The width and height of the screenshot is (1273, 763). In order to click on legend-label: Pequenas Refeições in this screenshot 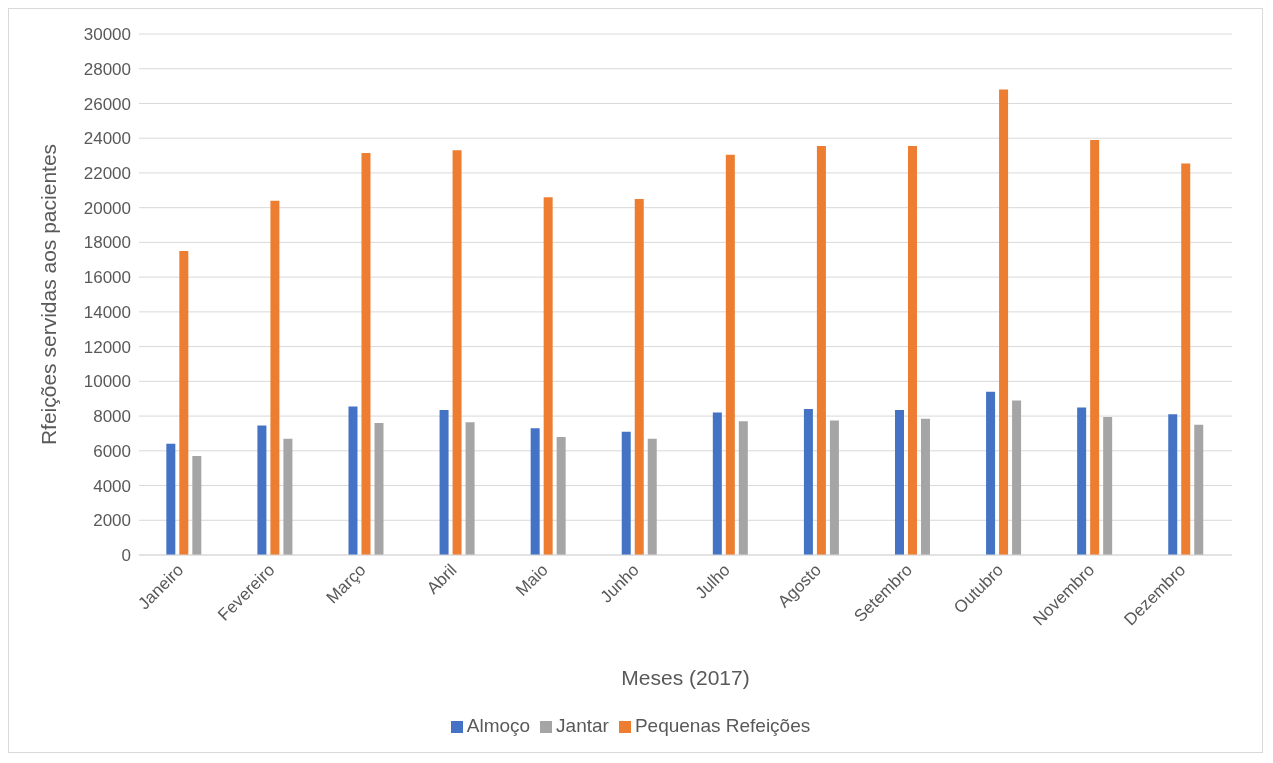, I will do `click(722, 725)`.